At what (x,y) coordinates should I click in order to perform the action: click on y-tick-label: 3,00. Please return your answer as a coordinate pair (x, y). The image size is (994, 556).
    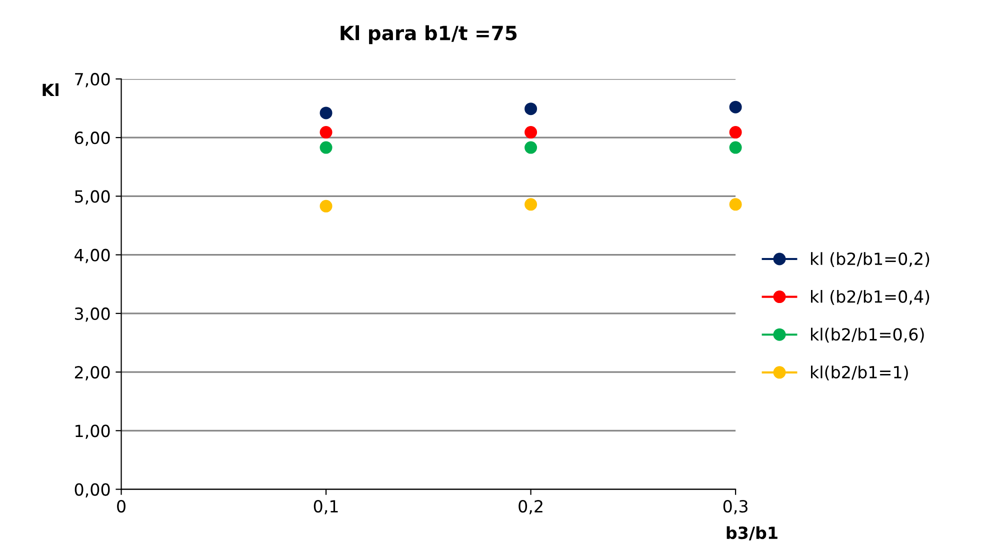
    Looking at the image, I should click on (92, 314).